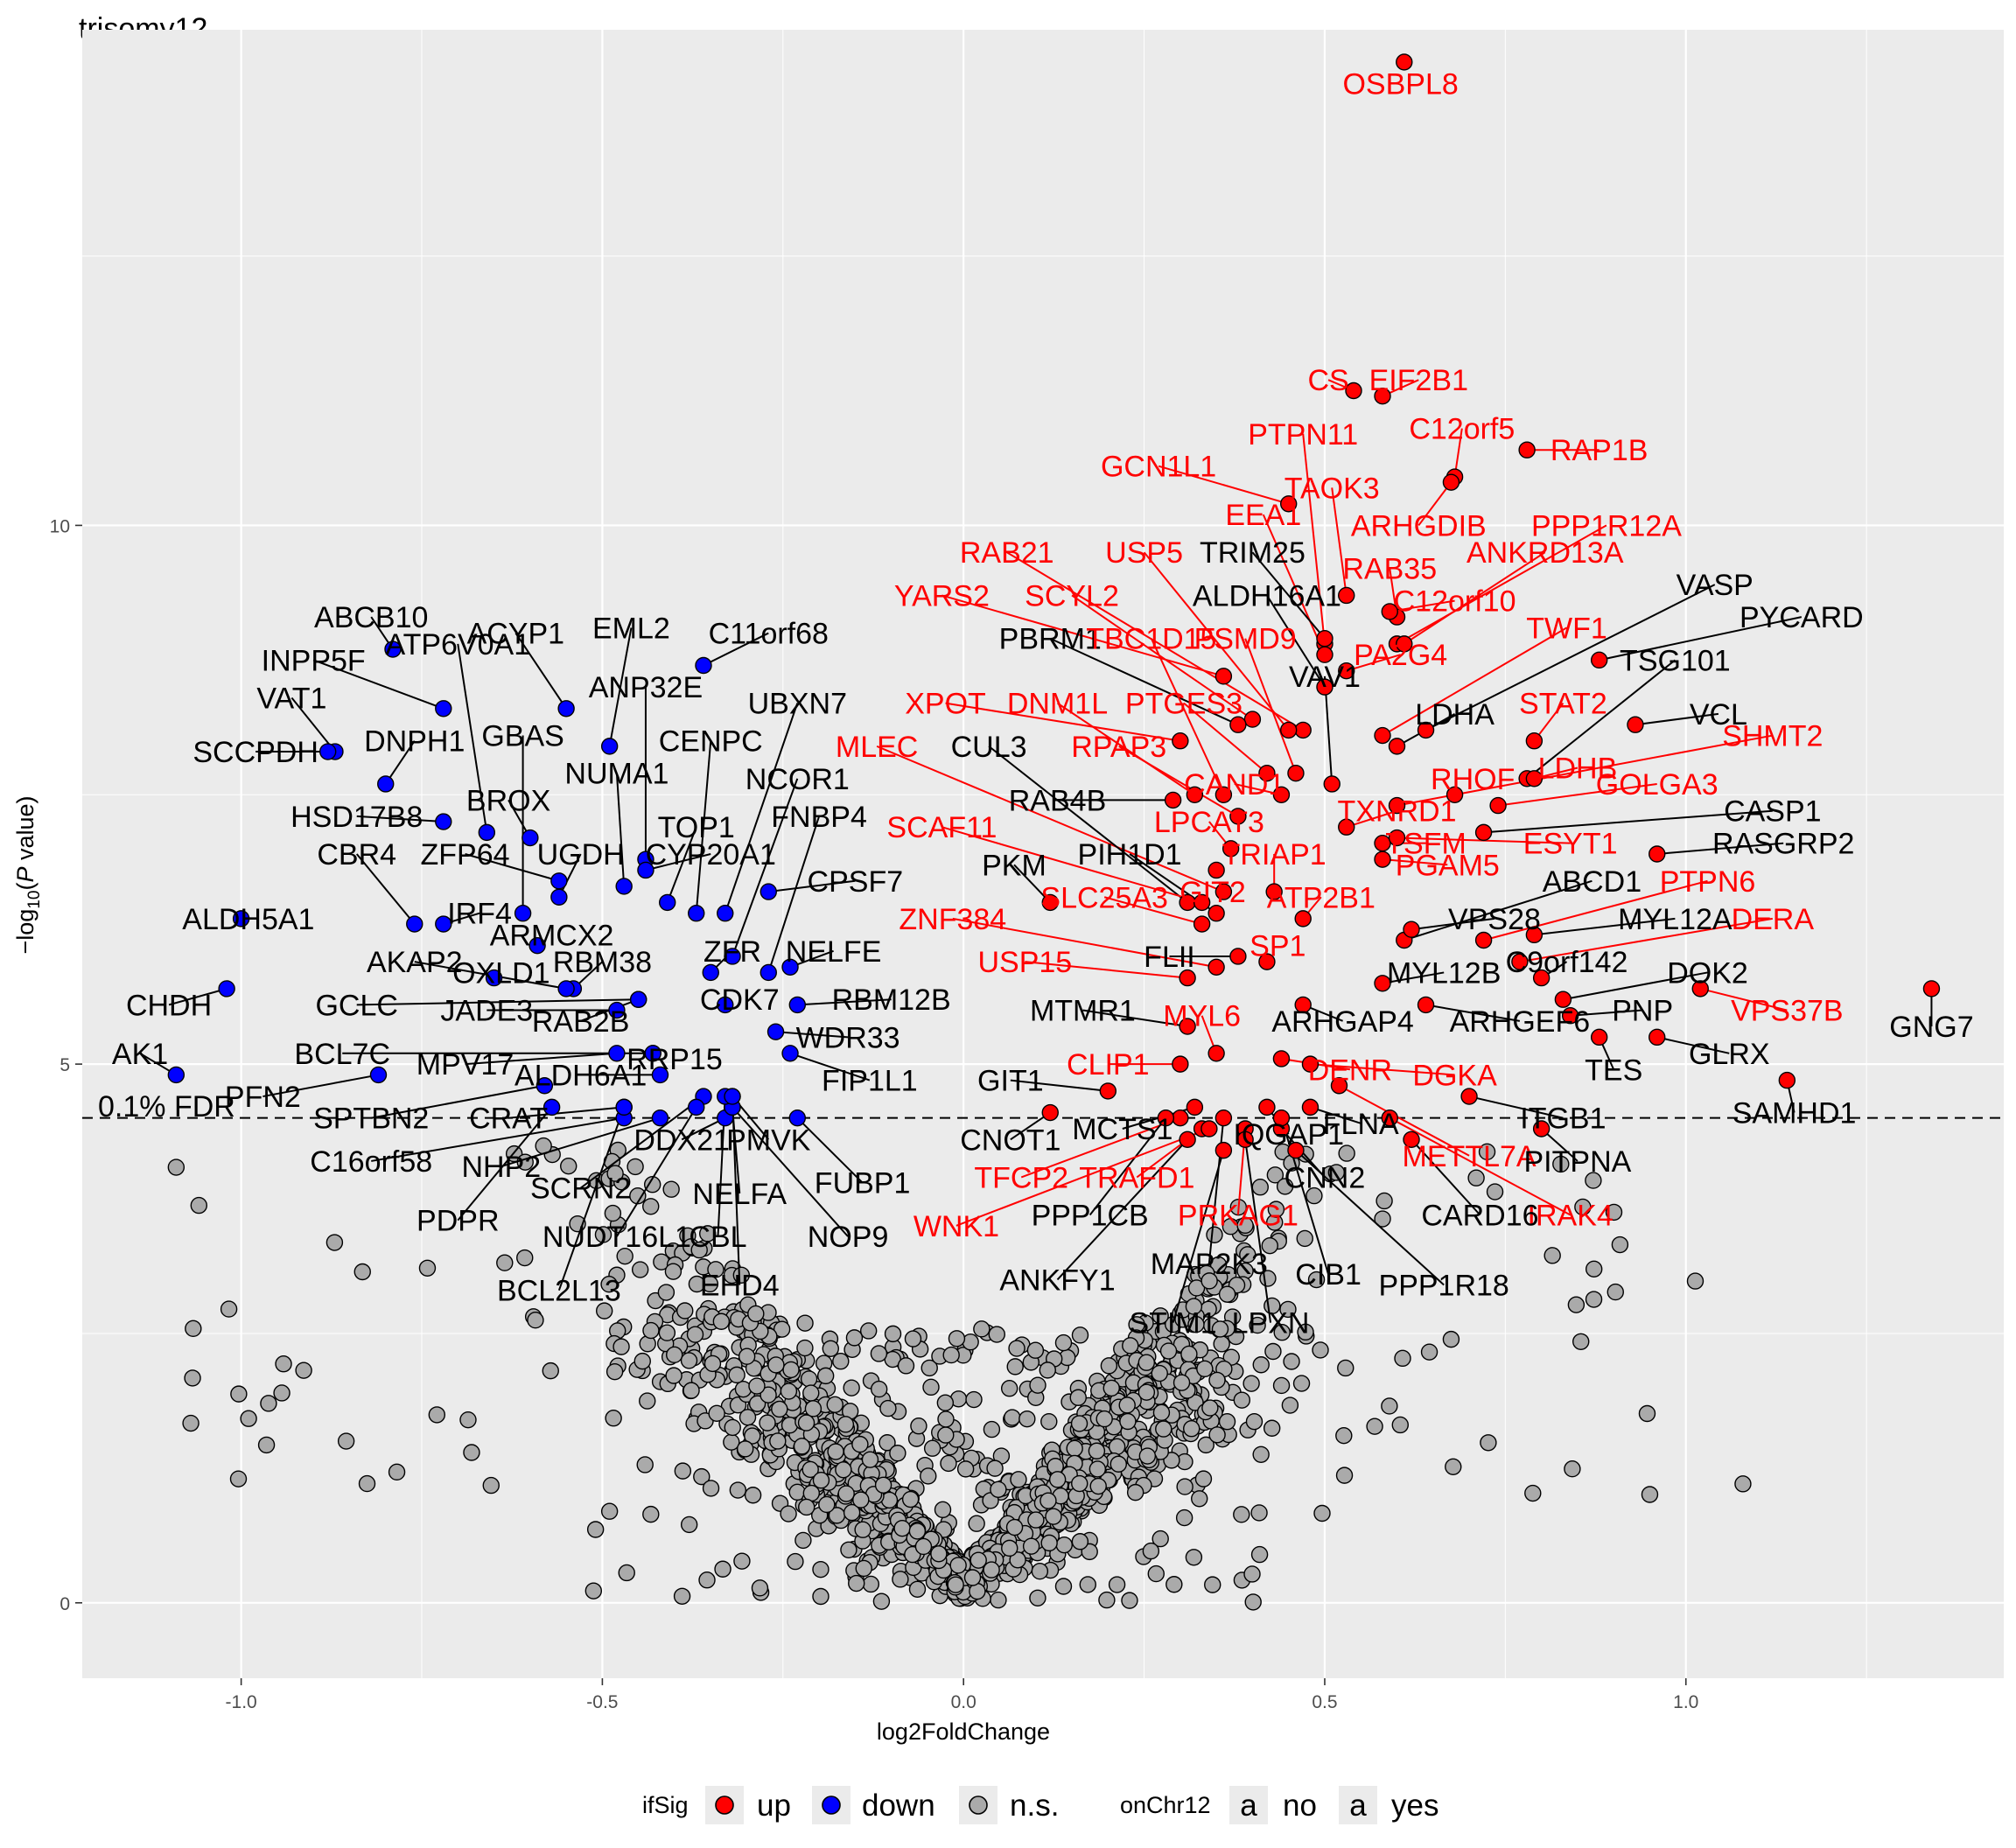  What do you see at coordinates (739, 1194) in the screenshot?
I see `label-nelfa: NELFA` at bounding box center [739, 1194].